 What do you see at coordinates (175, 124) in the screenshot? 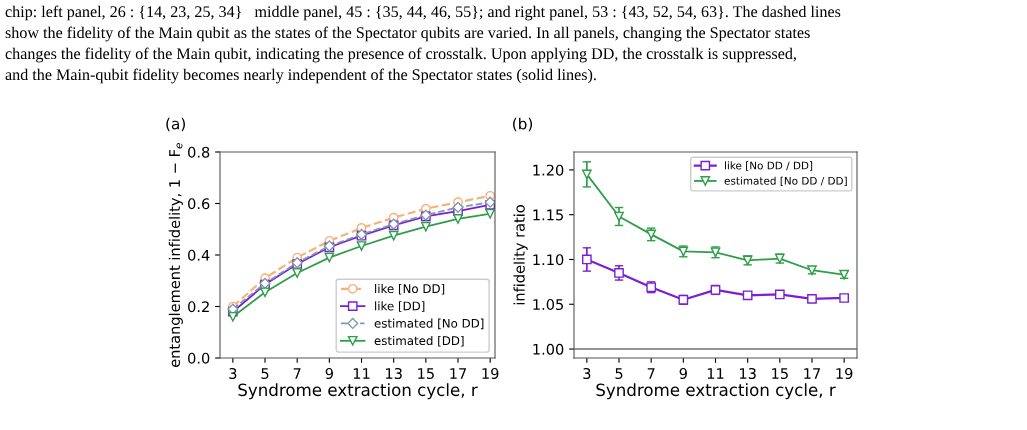
I see `chart-title: (a)` at bounding box center [175, 124].